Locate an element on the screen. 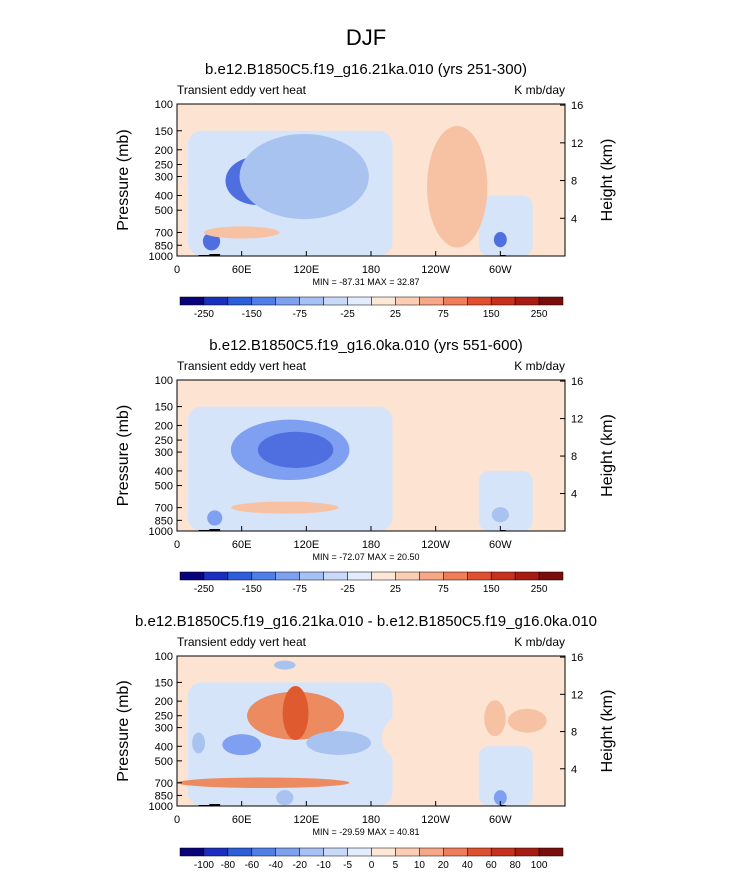 Image resolution: width=733 pixels, height=872 pixels. colorbar-label: -25 is located at coordinates (347, 314).